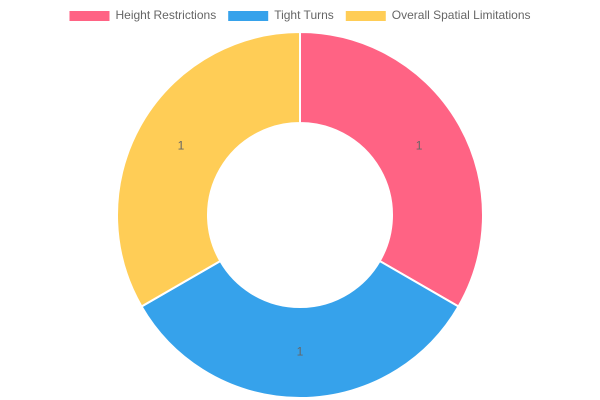 The height and width of the screenshot is (400, 600). What do you see at coordinates (461, 15) in the screenshot?
I see `legend-label: Overall Spatial Limitations` at bounding box center [461, 15].